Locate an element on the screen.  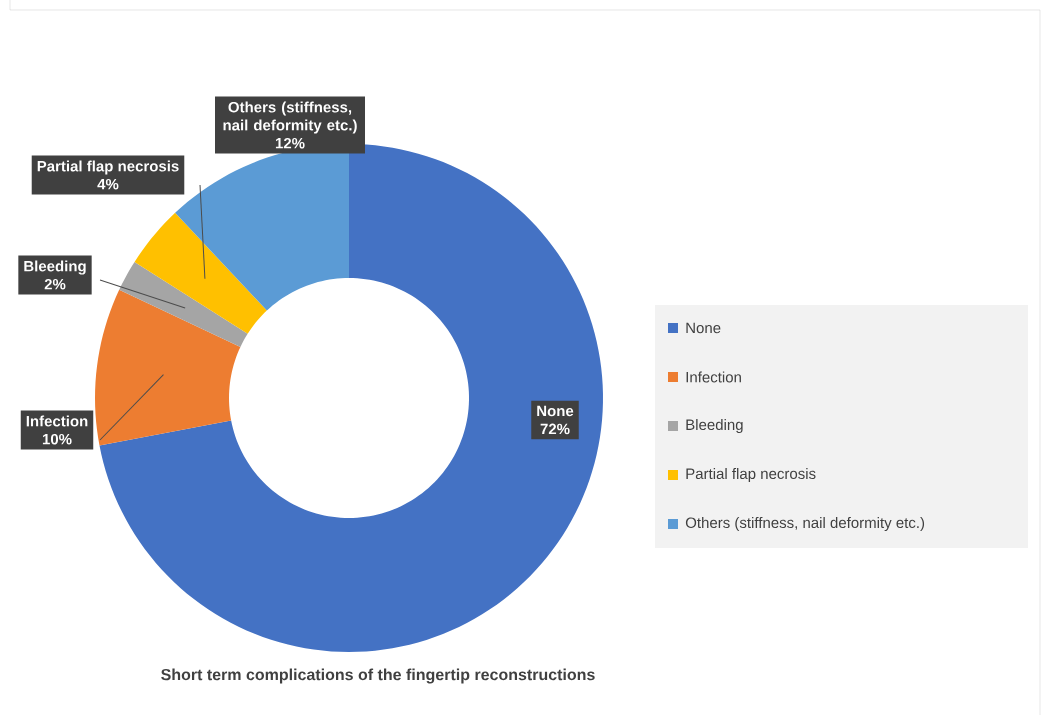
slice-label: Bleeding is located at coordinates (55, 267).